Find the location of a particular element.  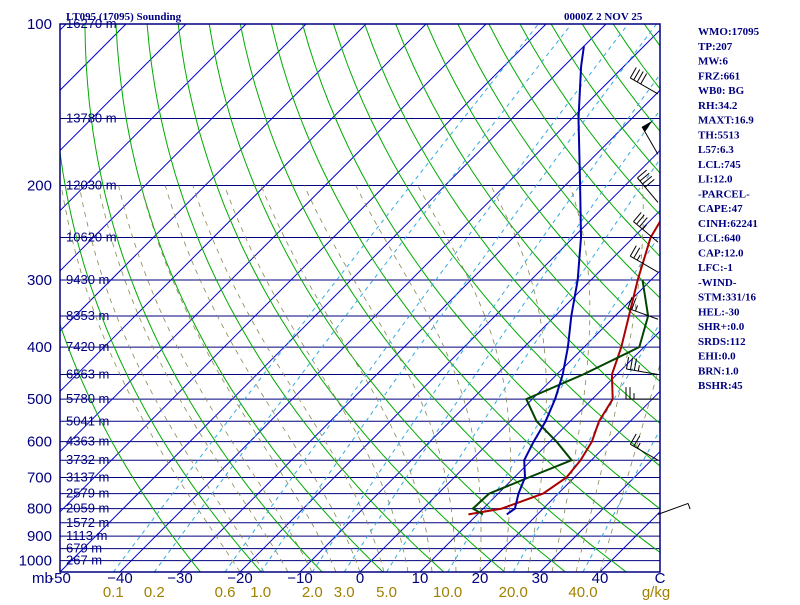

height-label: 12030 m is located at coordinates (91, 185).